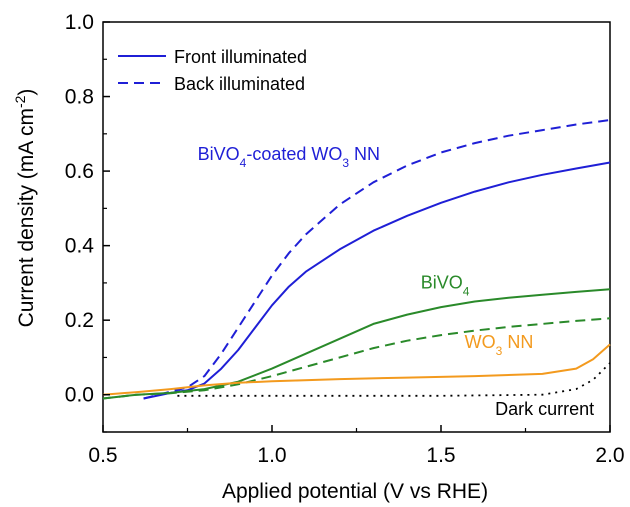  What do you see at coordinates (394, 379) in the screenshot?
I see `series-line-dark-current` at bounding box center [394, 379].